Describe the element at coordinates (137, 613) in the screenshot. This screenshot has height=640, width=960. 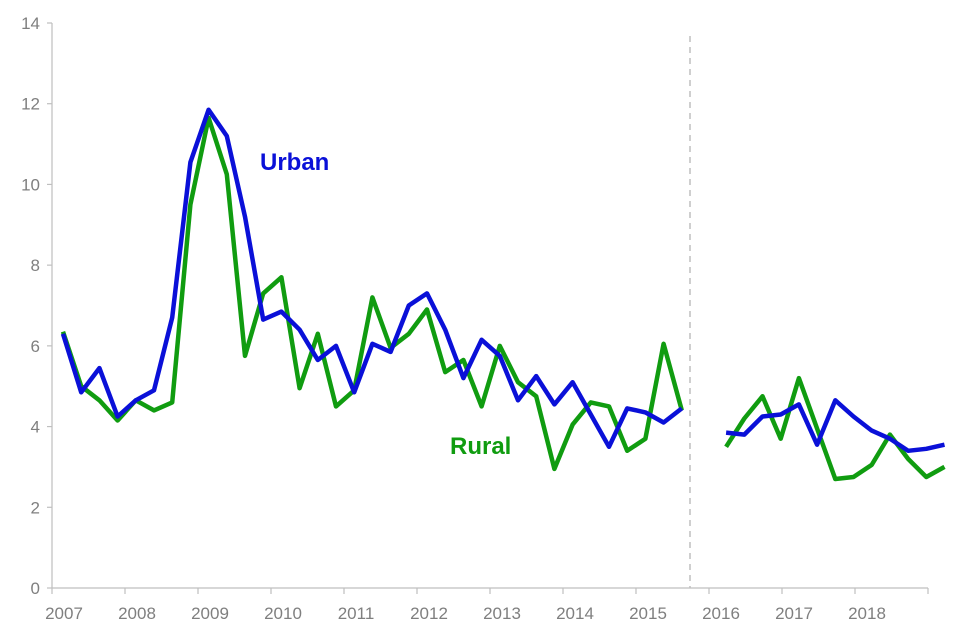
I see `x-tick-label: 2008` at that location.